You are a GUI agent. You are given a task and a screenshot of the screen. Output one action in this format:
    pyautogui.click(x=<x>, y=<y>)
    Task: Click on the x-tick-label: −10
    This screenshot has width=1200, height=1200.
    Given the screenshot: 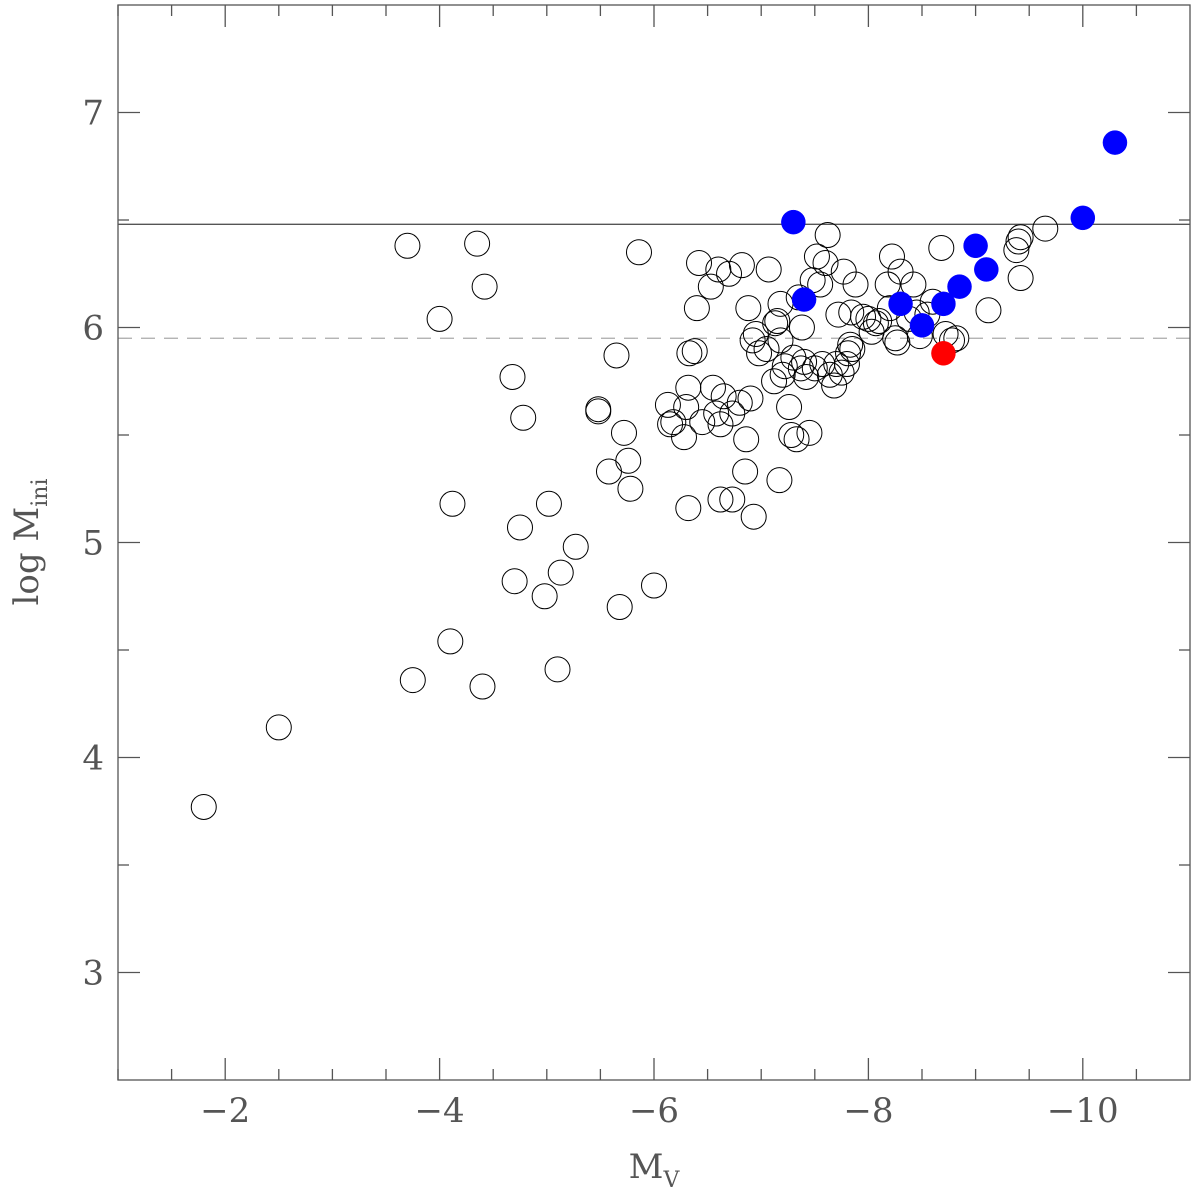 What is the action you would take?
    pyautogui.click(x=1083, y=1111)
    